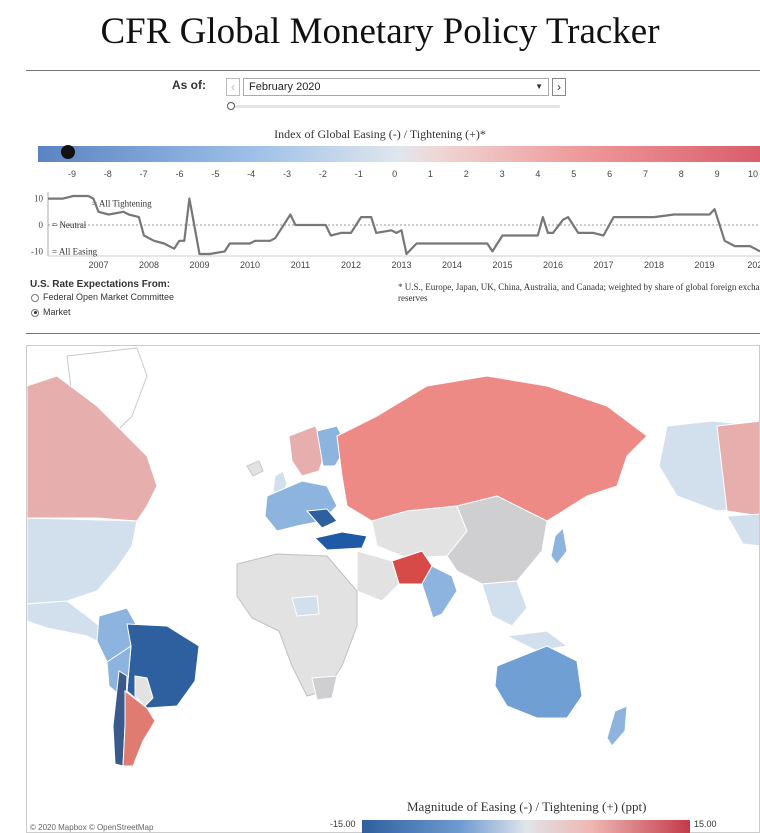 This screenshot has width=760, height=833. Describe the element at coordinates (39, 199) in the screenshot. I see `chart-y-tick-label: 10` at that location.